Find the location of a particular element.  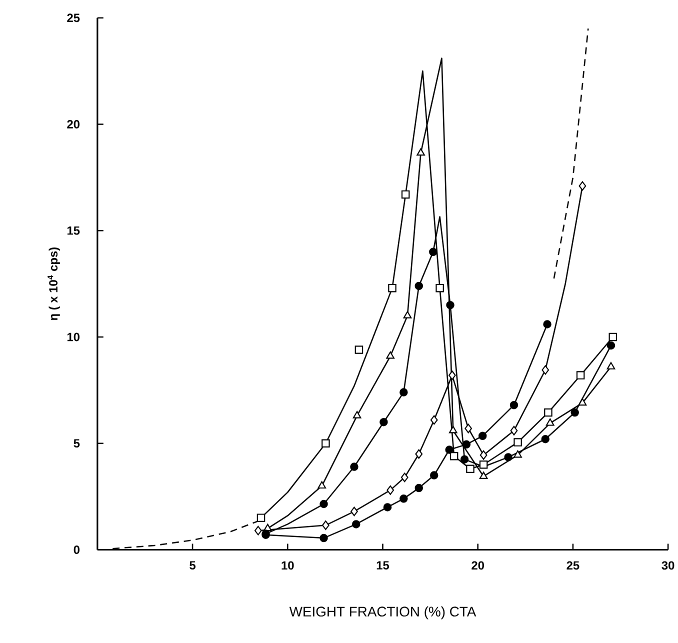

x-tick-label: 20 is located at coordinates (478, 565).